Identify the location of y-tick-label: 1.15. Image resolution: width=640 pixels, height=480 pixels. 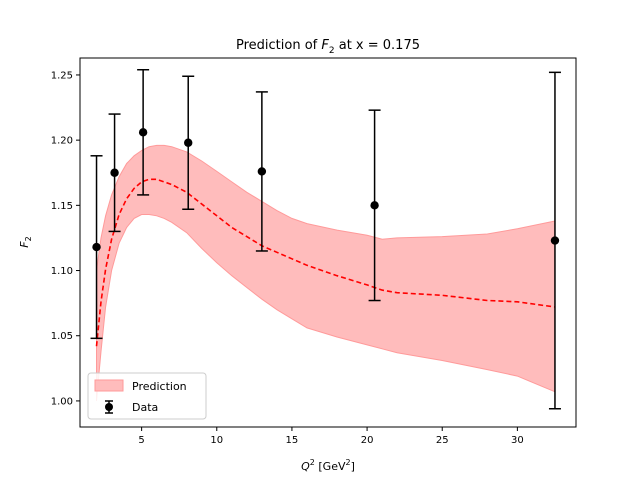
(62, 206).